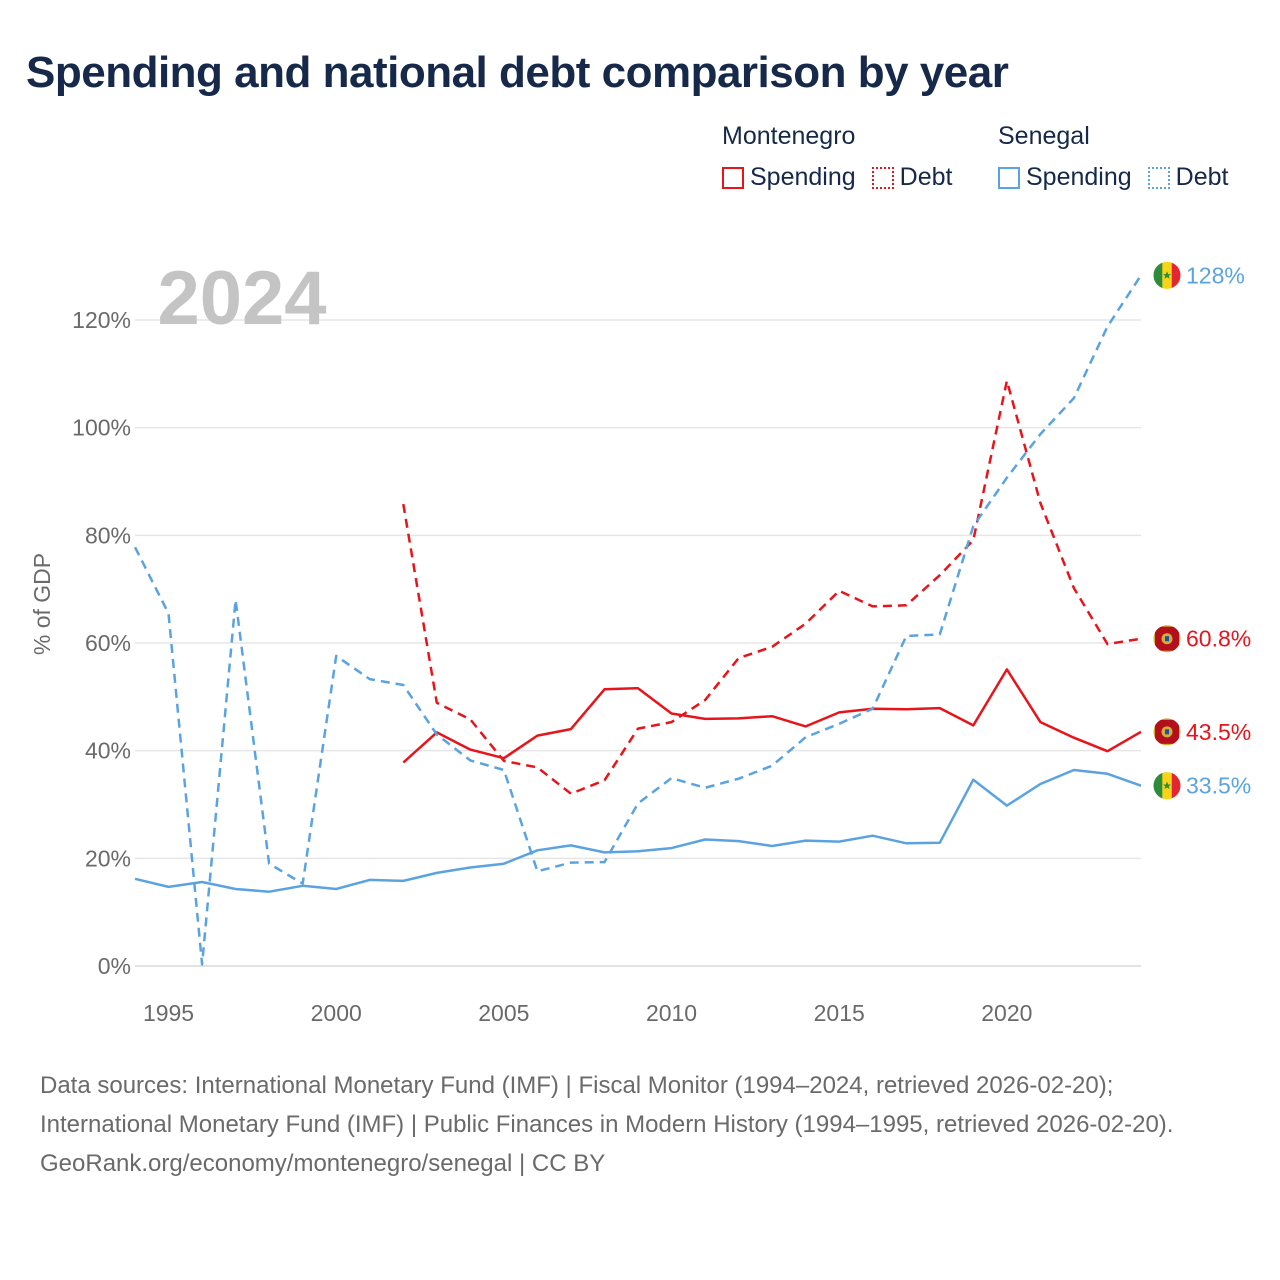 The image size is (1280, 1280). I want to click on end-value-label: 128%, so click(1215, 275).